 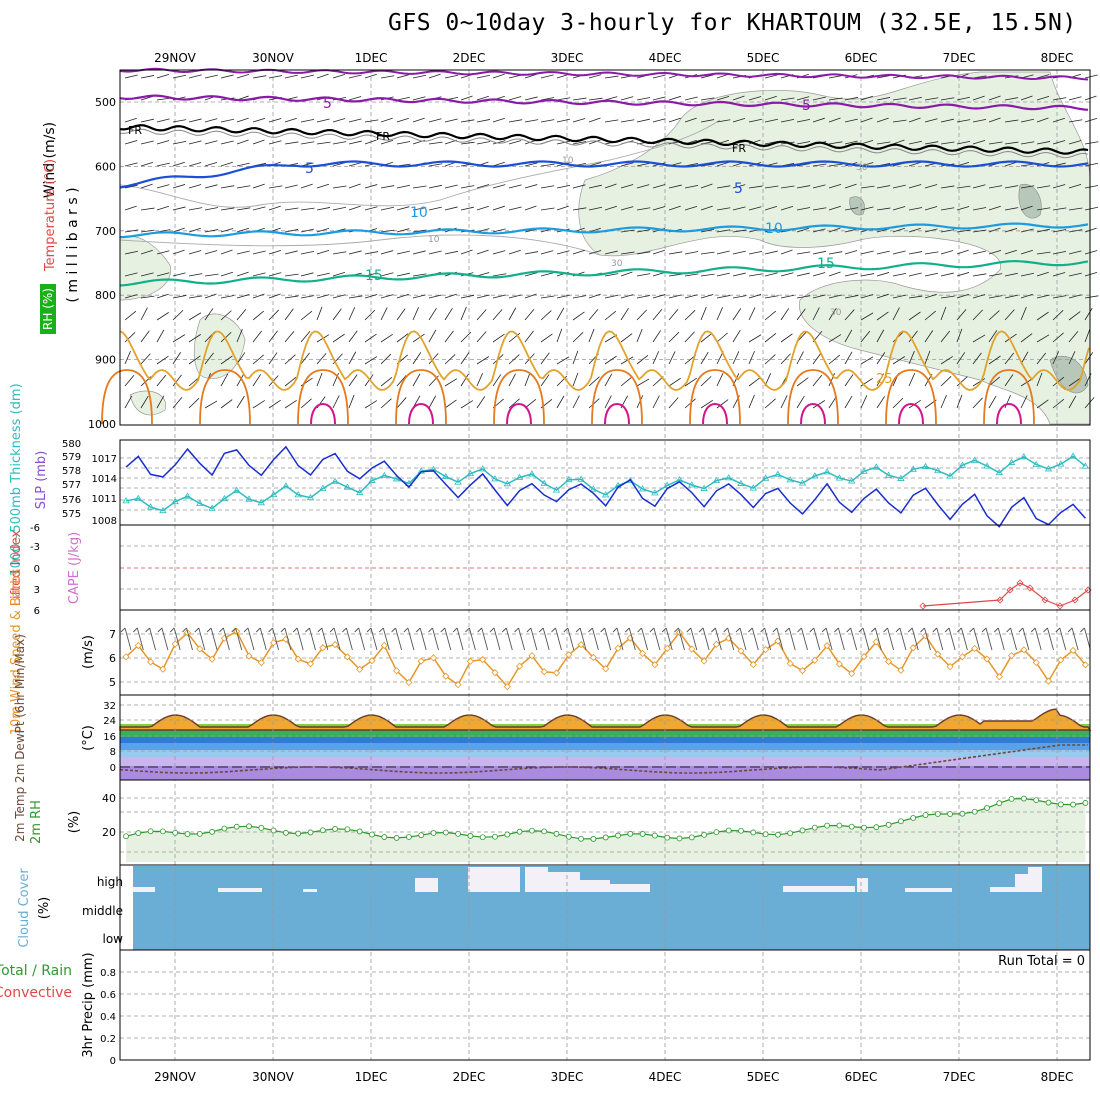 I want to click on precip-tick-3: 0.2, so click(x=108, y=1039).